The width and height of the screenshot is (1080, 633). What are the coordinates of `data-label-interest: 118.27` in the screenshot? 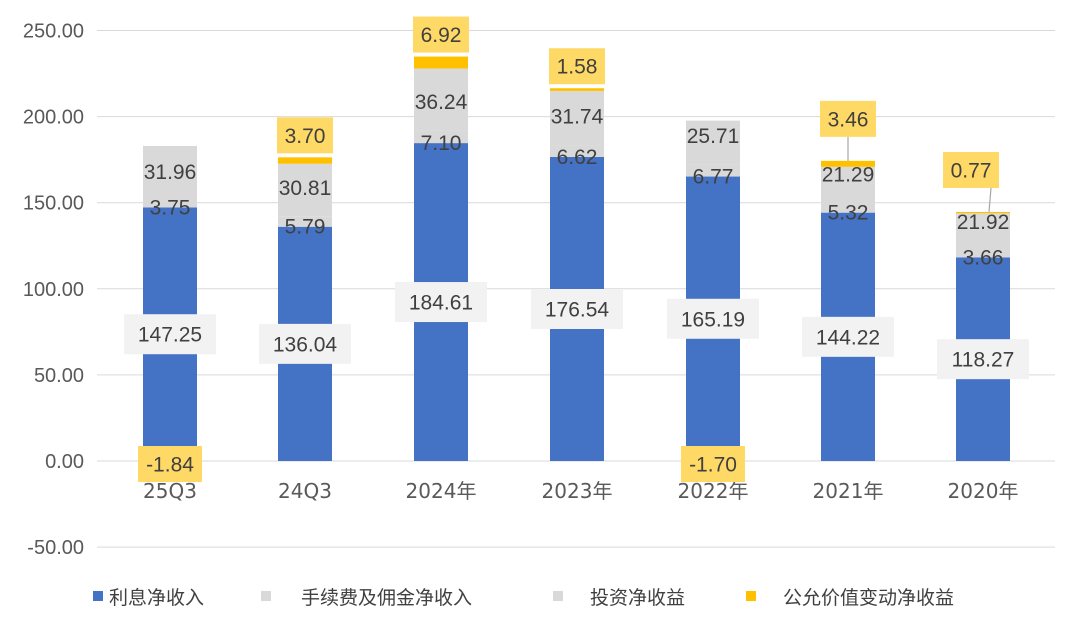 It's located at (983, 360).